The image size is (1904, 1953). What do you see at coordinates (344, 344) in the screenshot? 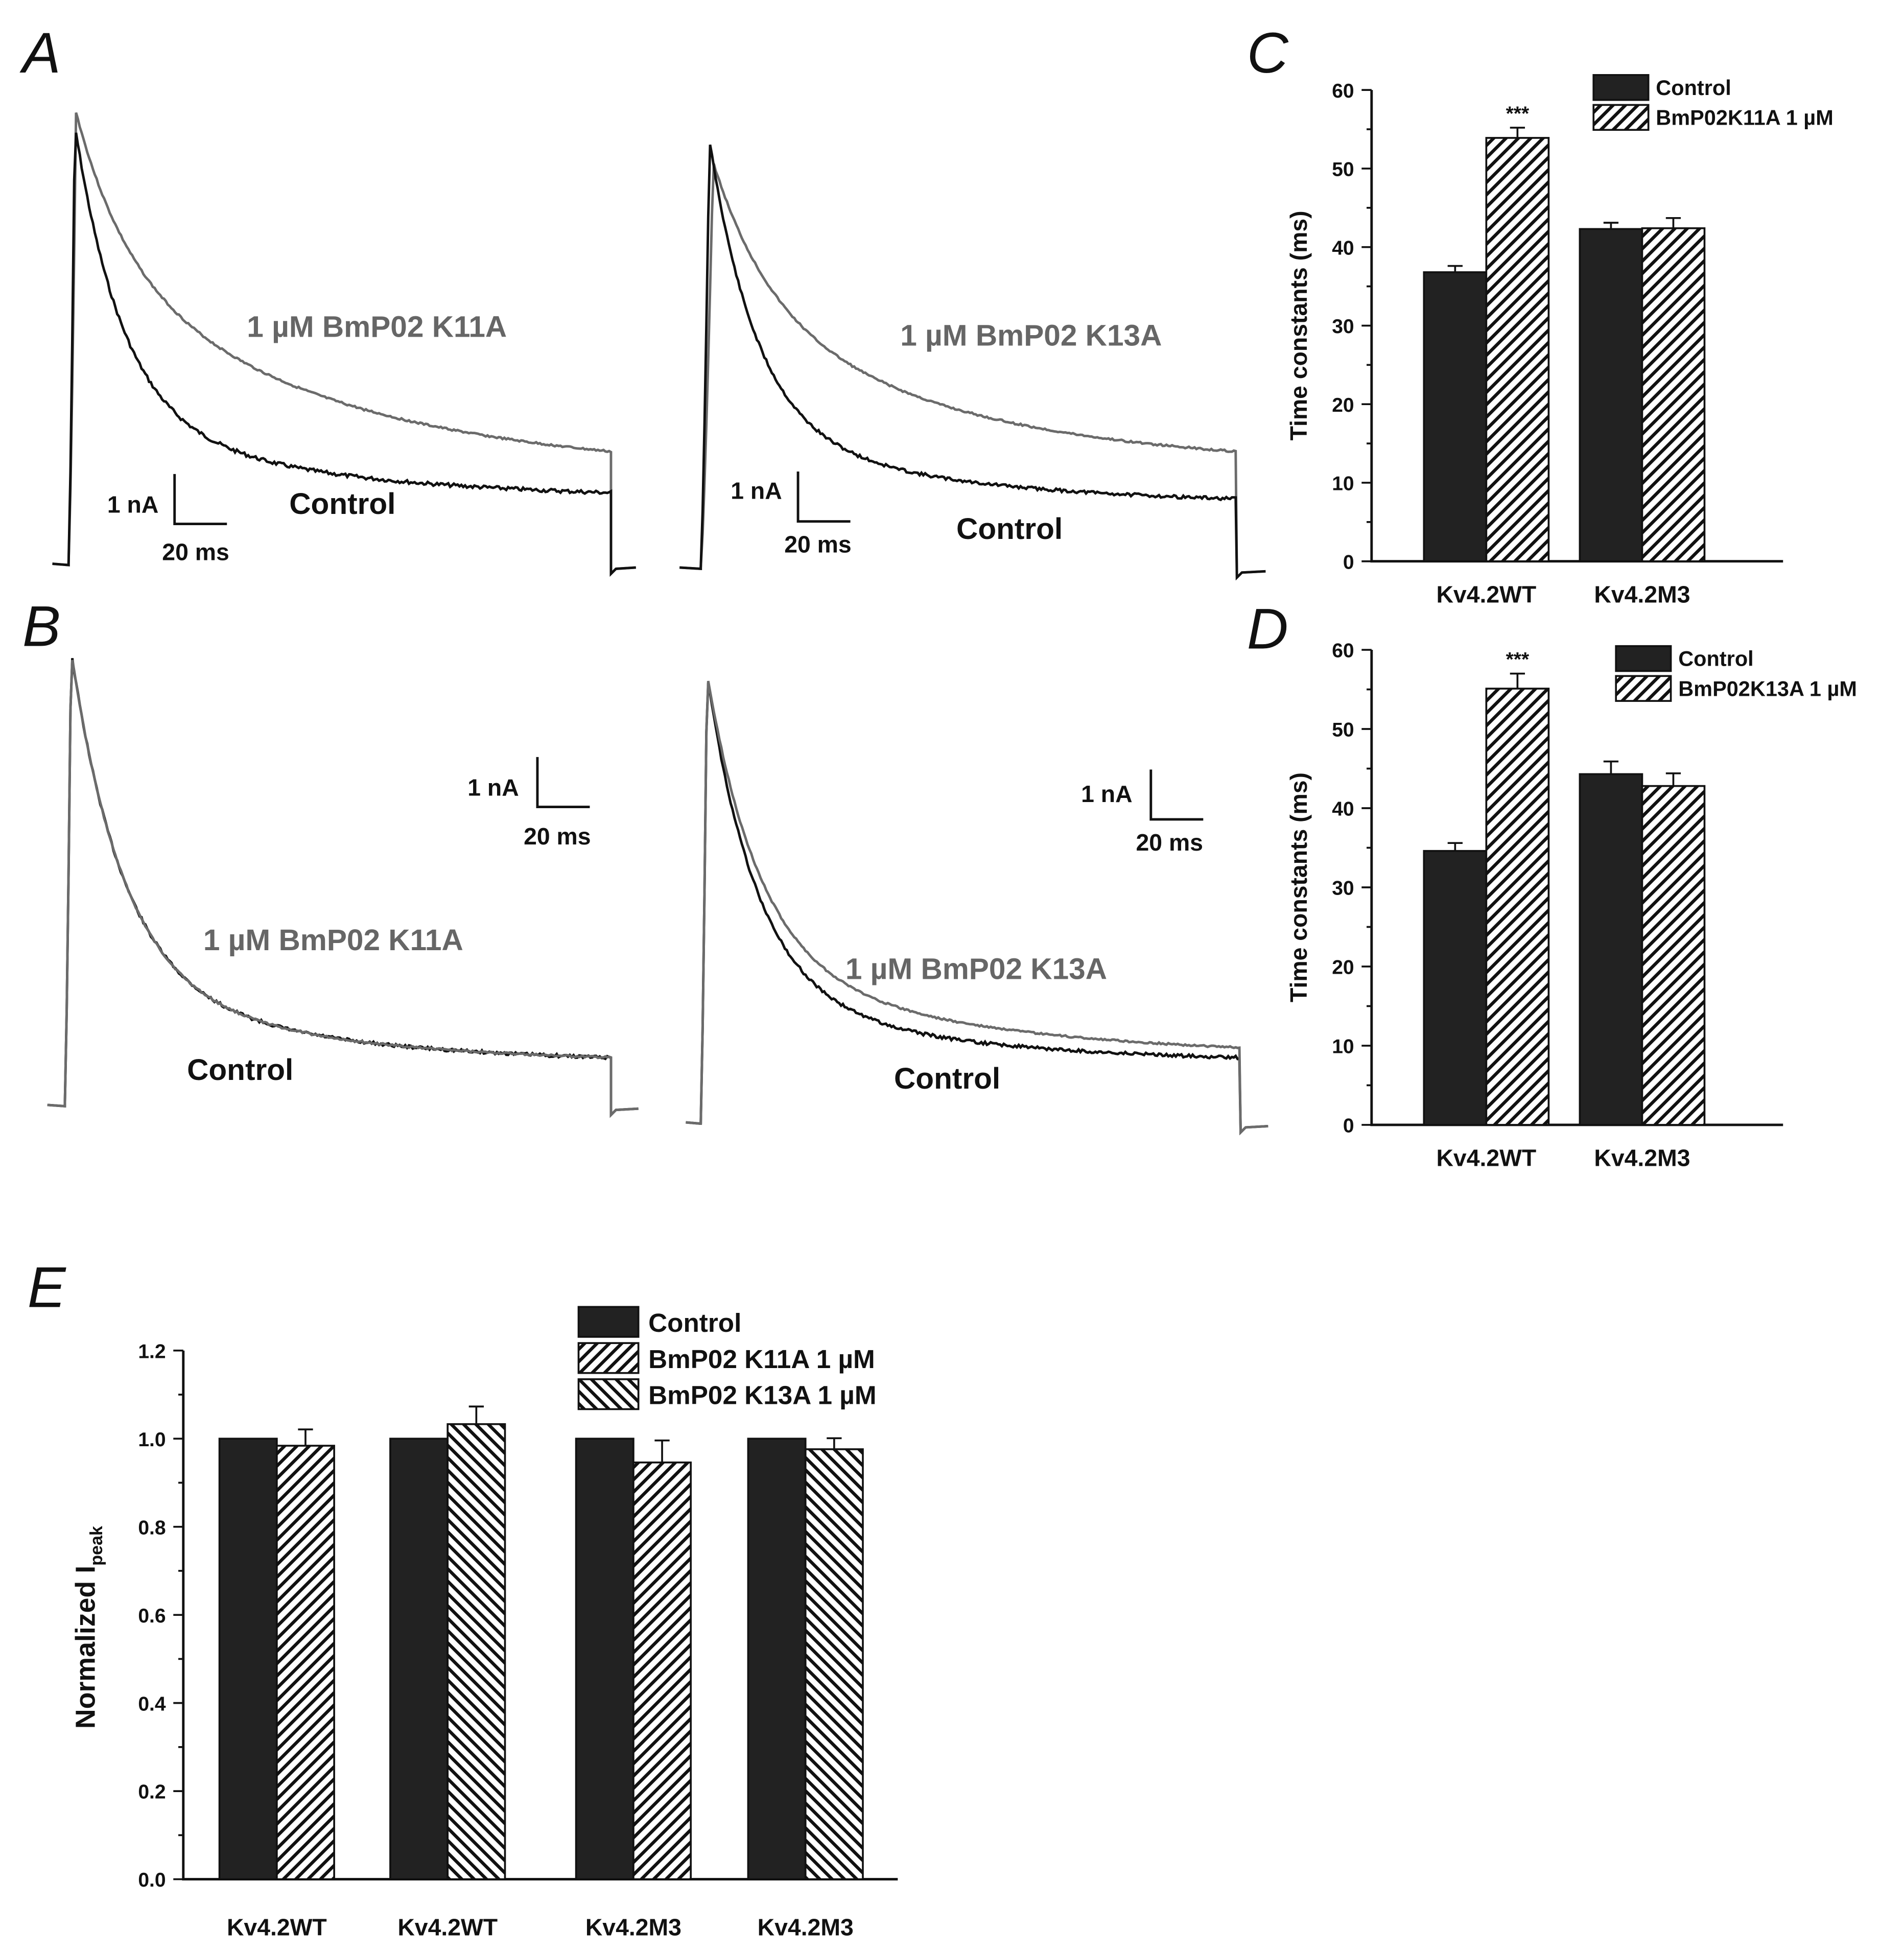
I see `toxin-trace-a-left` at bounding box center [344, 344].